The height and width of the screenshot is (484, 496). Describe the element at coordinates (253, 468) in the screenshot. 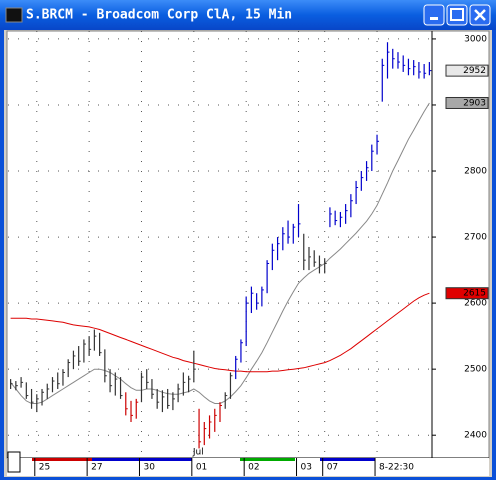

I see `x-tick-label: 02` at that location.